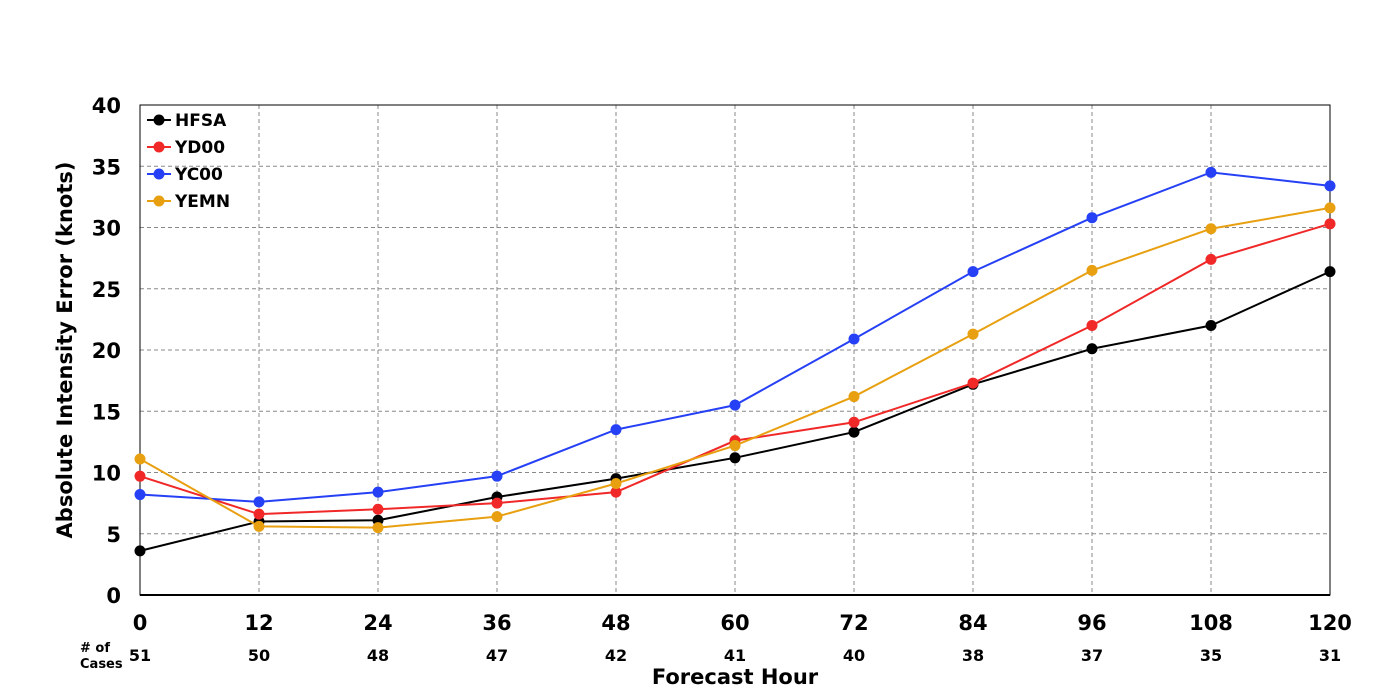  Describe the element at coordinates (65, 350) in the screenshot. I see `y-axis-title: Absolute Intensity Error (knots)` at that location.